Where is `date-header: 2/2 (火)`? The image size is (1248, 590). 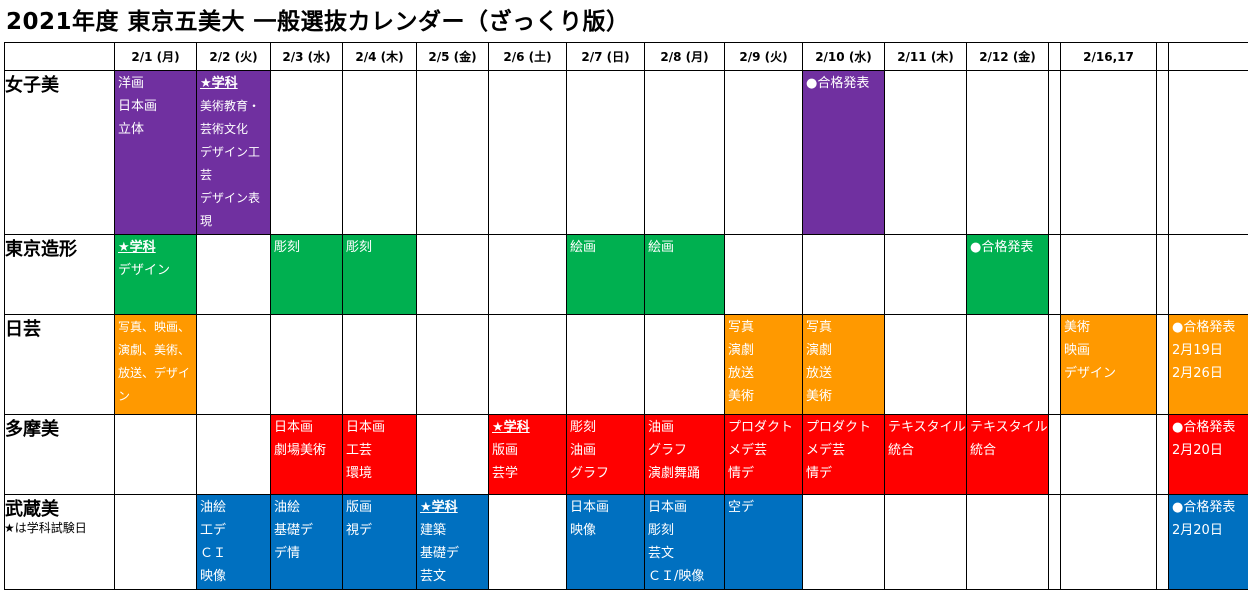
date-header: 2/2 (火) is located at coordinates (234, 57).